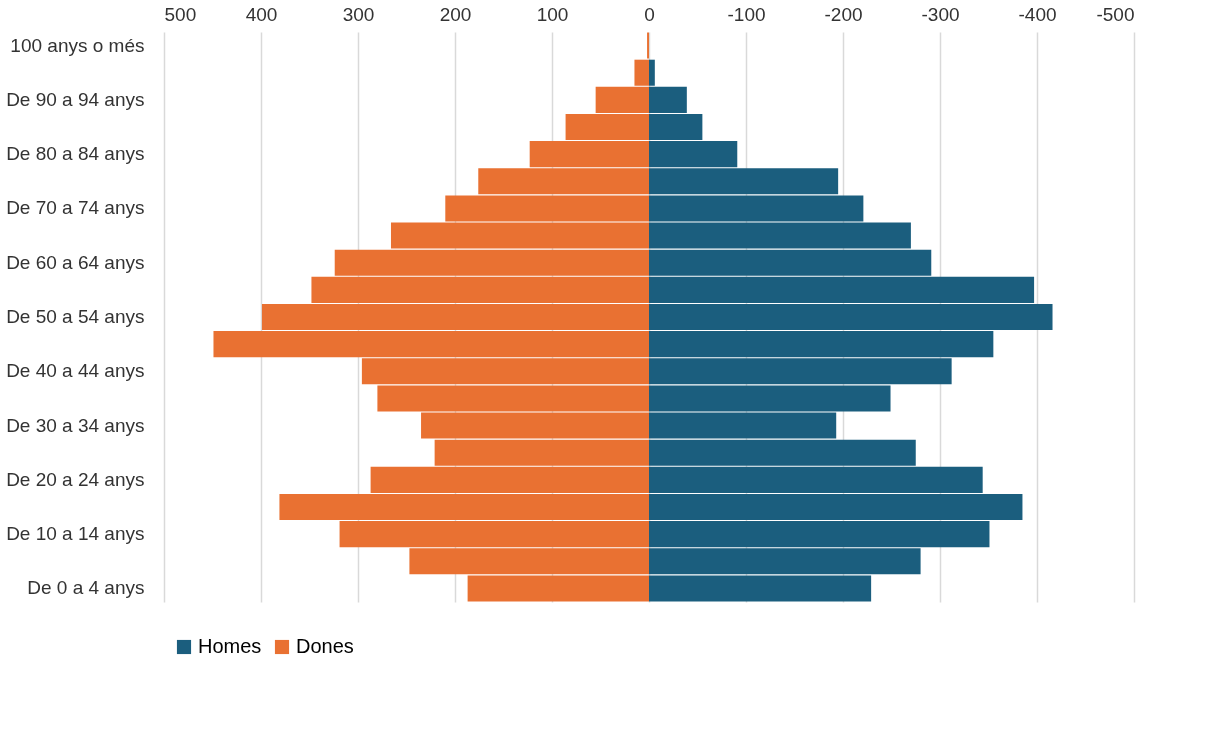 The width and height of the screenshot is (1213, 735). Describe the element at coordinates (75, 534) in the screenshot. I see `y-tick-label: De 10 a 14 anys` at that location.